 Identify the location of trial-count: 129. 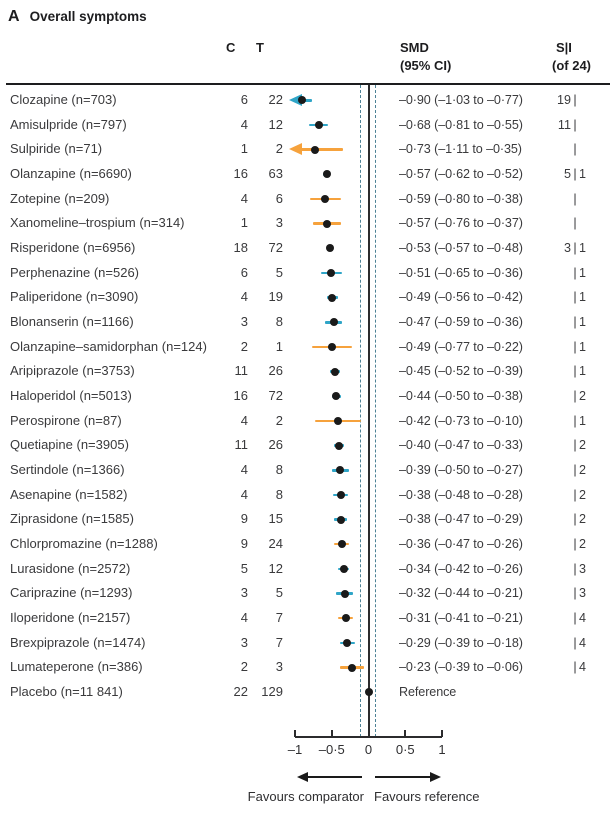
(272, 691).